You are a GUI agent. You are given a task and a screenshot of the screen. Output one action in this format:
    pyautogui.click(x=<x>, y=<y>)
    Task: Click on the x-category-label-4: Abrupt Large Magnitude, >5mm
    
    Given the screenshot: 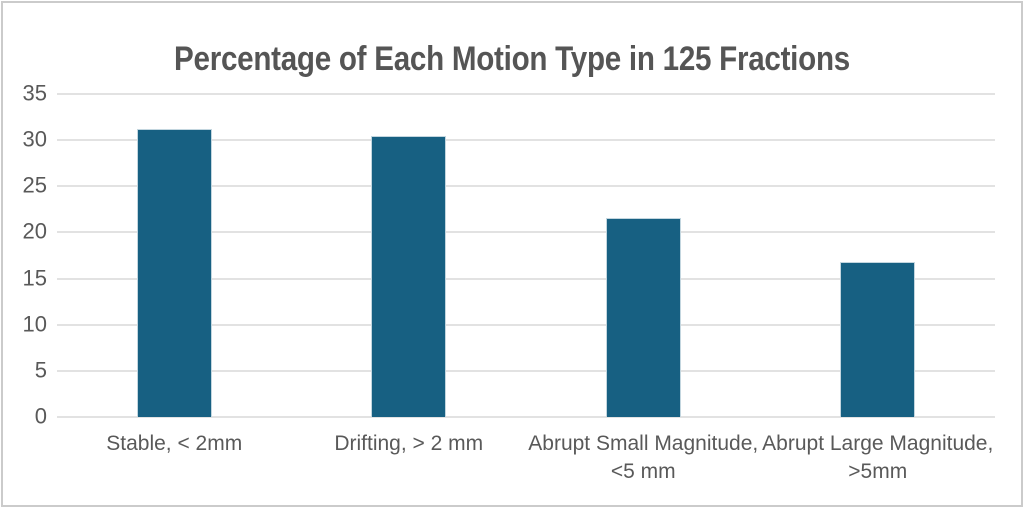 What is the action you would take?
    pyautogui.click(x=878, y=457)
    